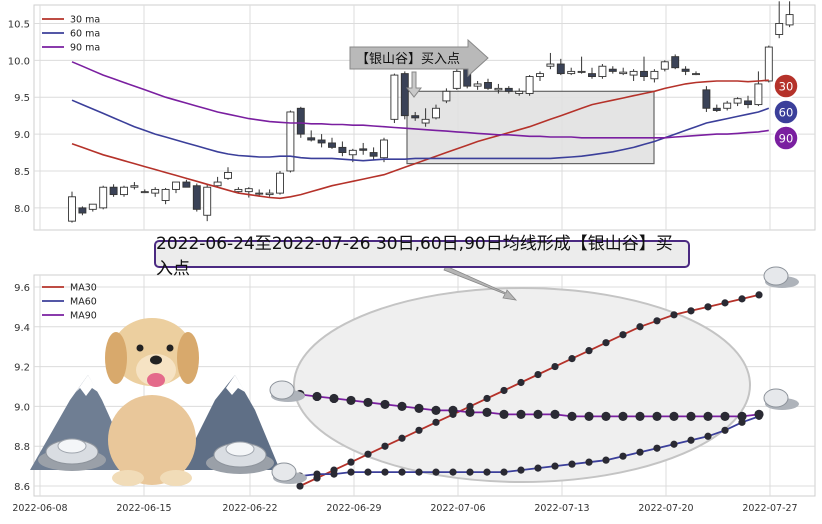 This screenshot has width=822, height=524. What do you see at coordinates (786, 139) in the screenshot?
I see `ma-badge-label: 90` at bounding box center [786, 139].